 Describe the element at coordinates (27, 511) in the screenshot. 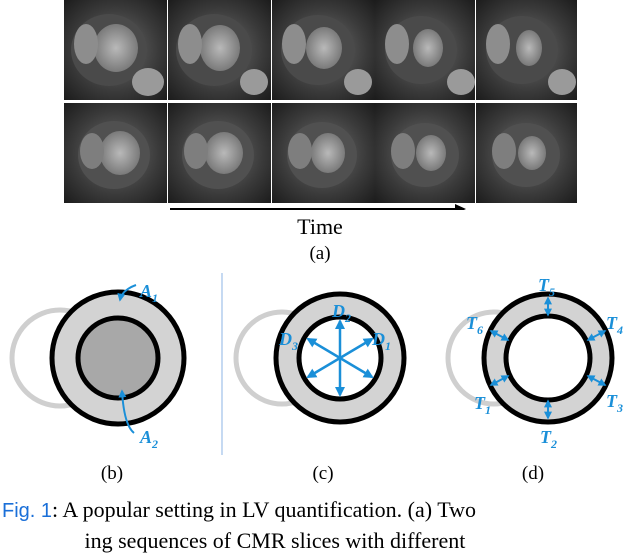

I see `caption-label: Fig. 1` at that location.